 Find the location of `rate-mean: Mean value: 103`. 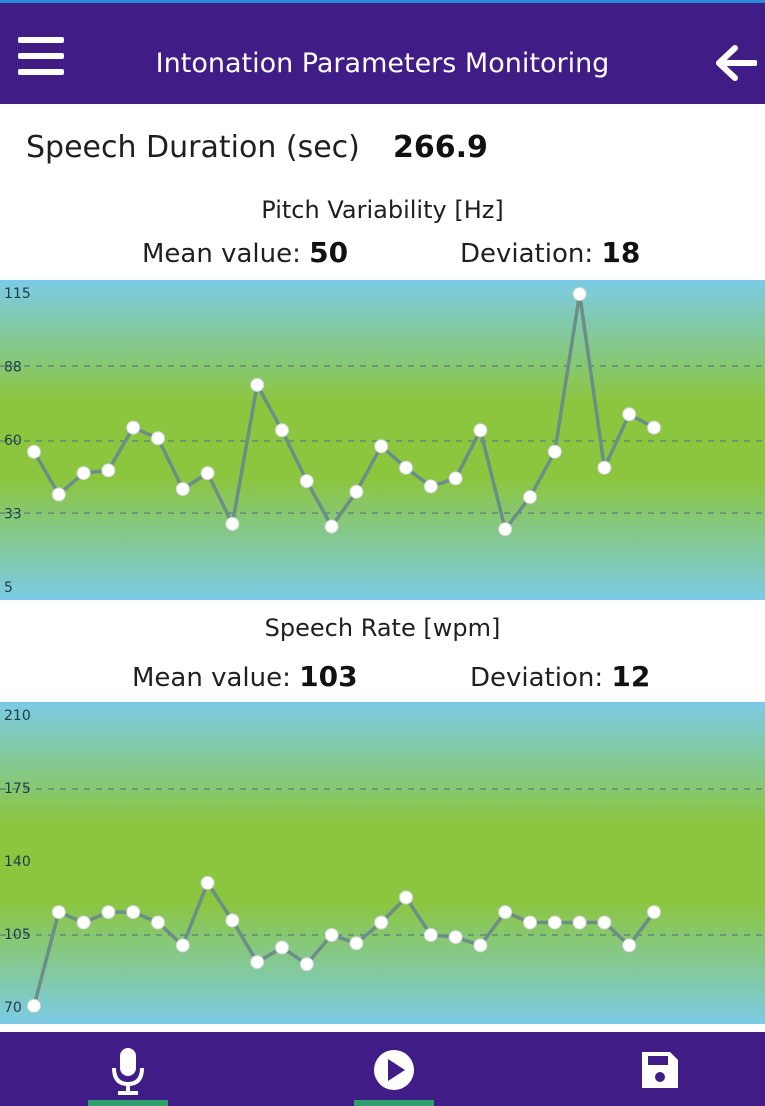

rate-mean: Mean value: 103 is located at coordinates (245, 676).